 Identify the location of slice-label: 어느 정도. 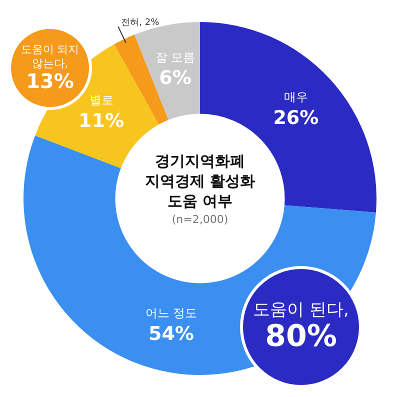
(171, 313).